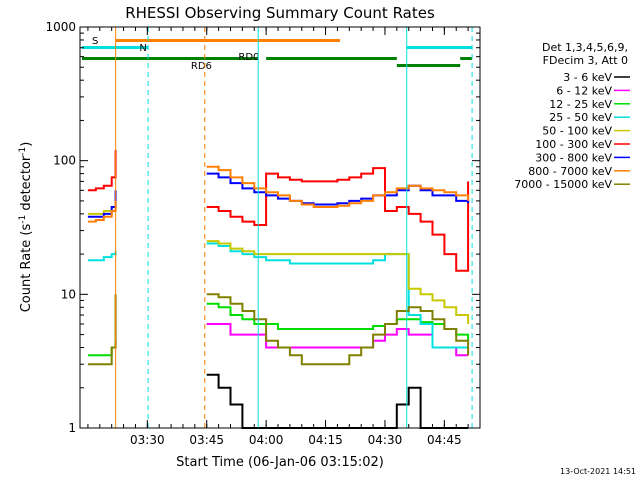  I want to click on flag-bar-saa, so click(228, 40).